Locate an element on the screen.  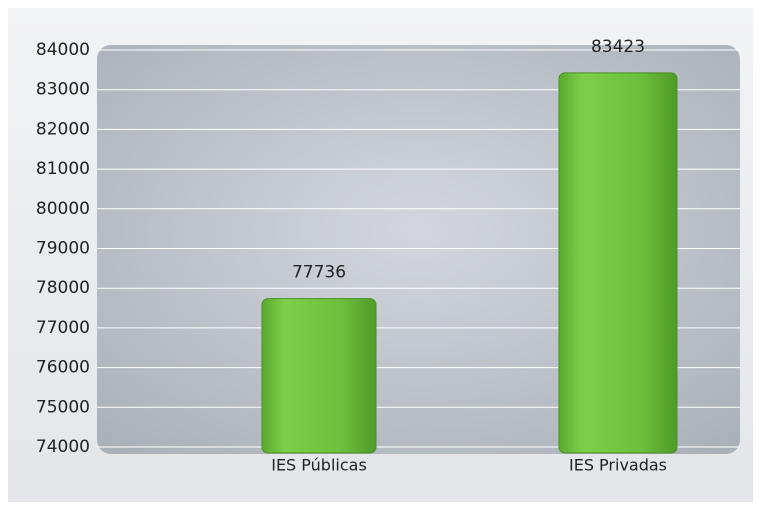
y-tick-label: 80000 is located at coordinates (63, 209).